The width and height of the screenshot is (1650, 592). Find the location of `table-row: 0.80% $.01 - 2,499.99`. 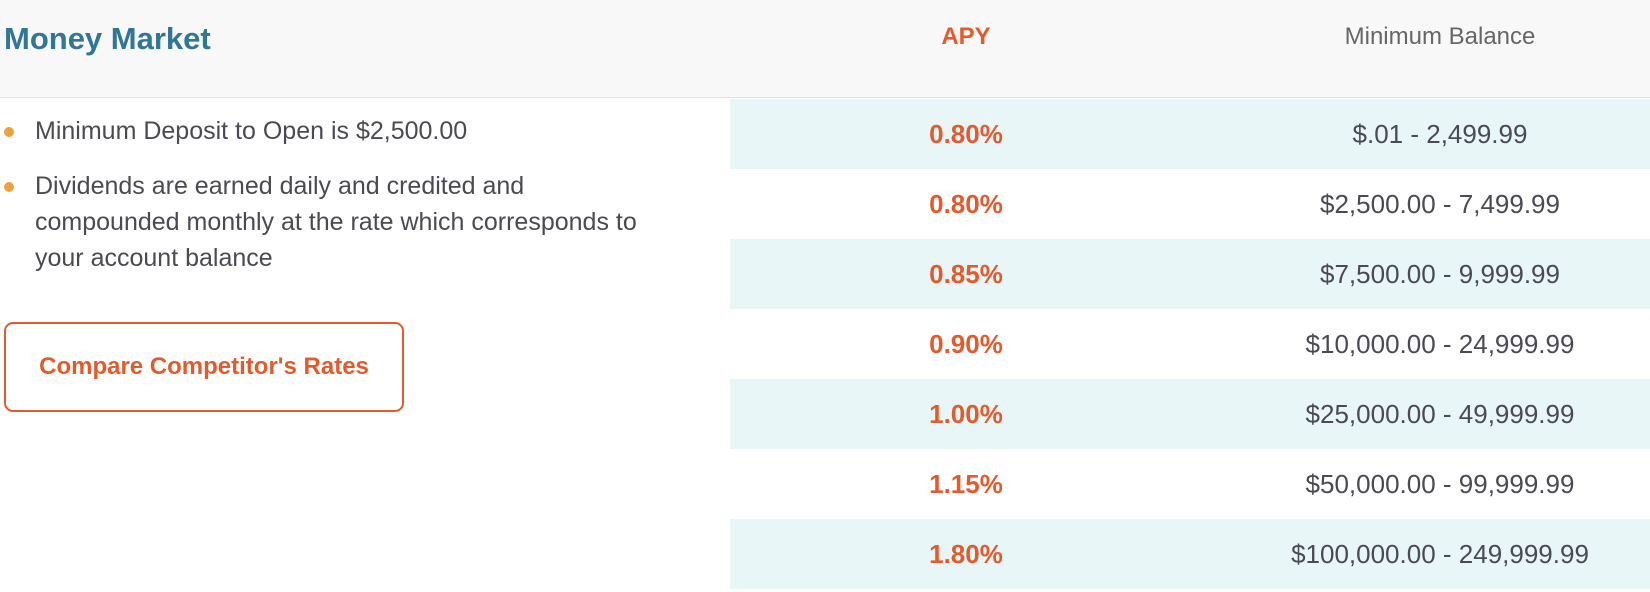

table-row: 0.80% $.01 - 2,499.99 is located at coordinates (1190, 134).